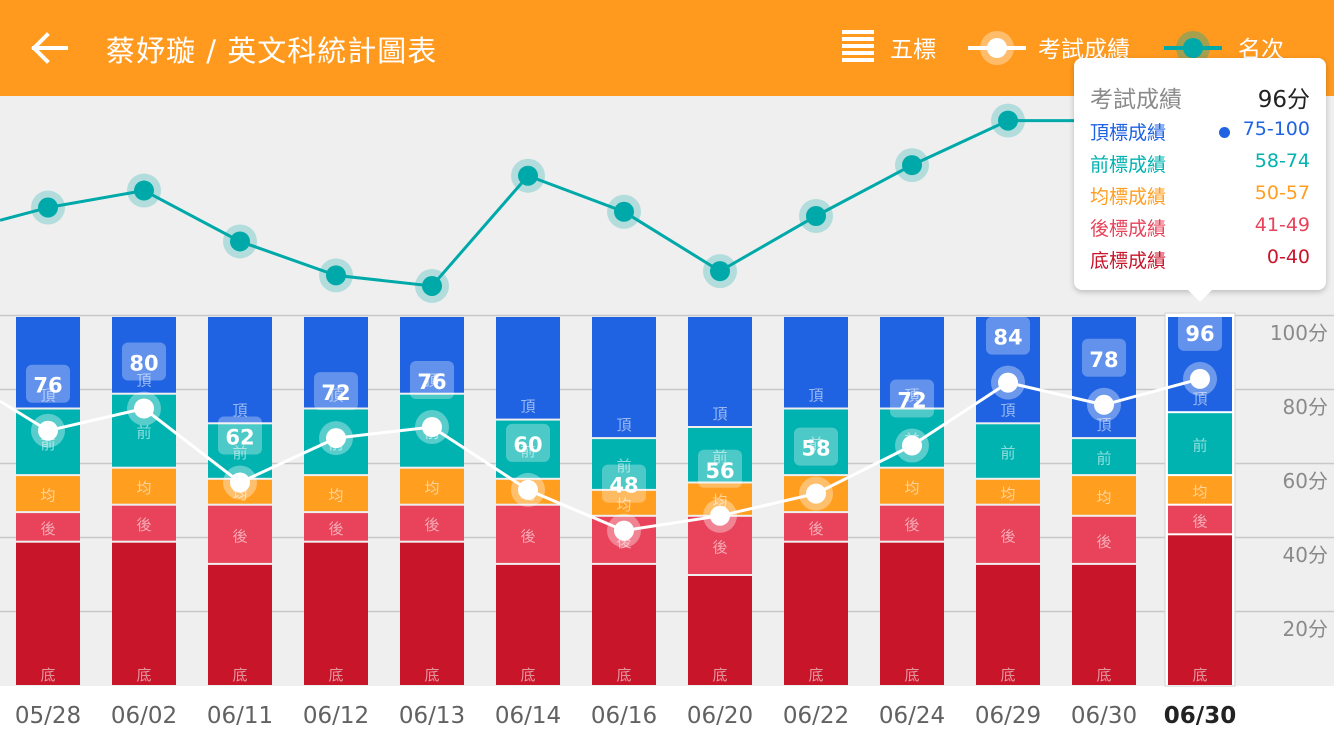 Image resolution: width=1334 pixels, height=750 pixels. I want to click on x-tick-label: 06/24, so click(912, 716).